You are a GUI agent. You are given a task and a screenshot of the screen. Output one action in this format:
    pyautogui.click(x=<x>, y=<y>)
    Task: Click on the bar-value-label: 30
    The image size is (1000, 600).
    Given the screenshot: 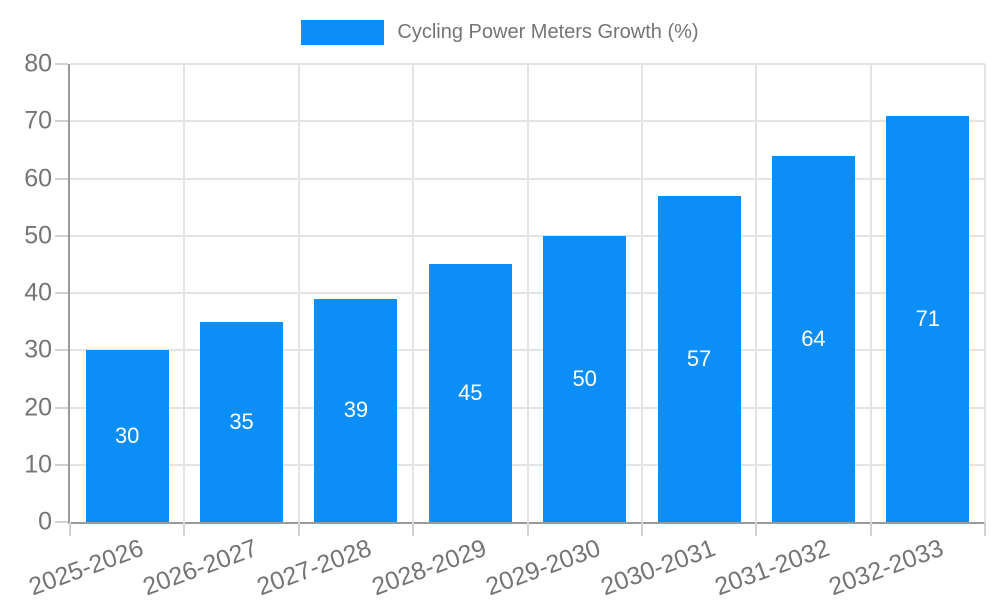 What is the action you would take?
    pyautogui.click(x=127, y=436)
    